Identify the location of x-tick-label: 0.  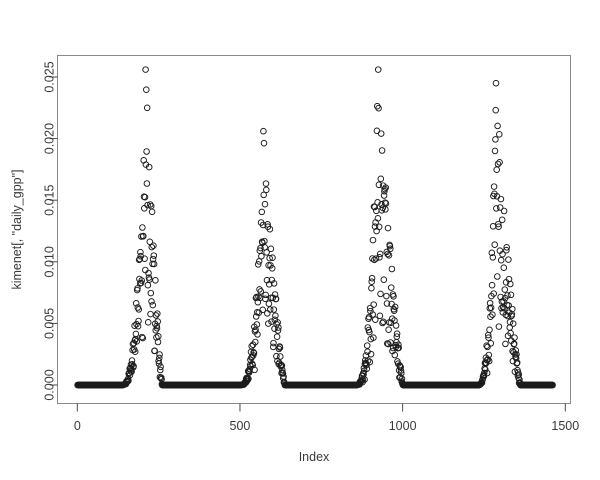
(77, 426).